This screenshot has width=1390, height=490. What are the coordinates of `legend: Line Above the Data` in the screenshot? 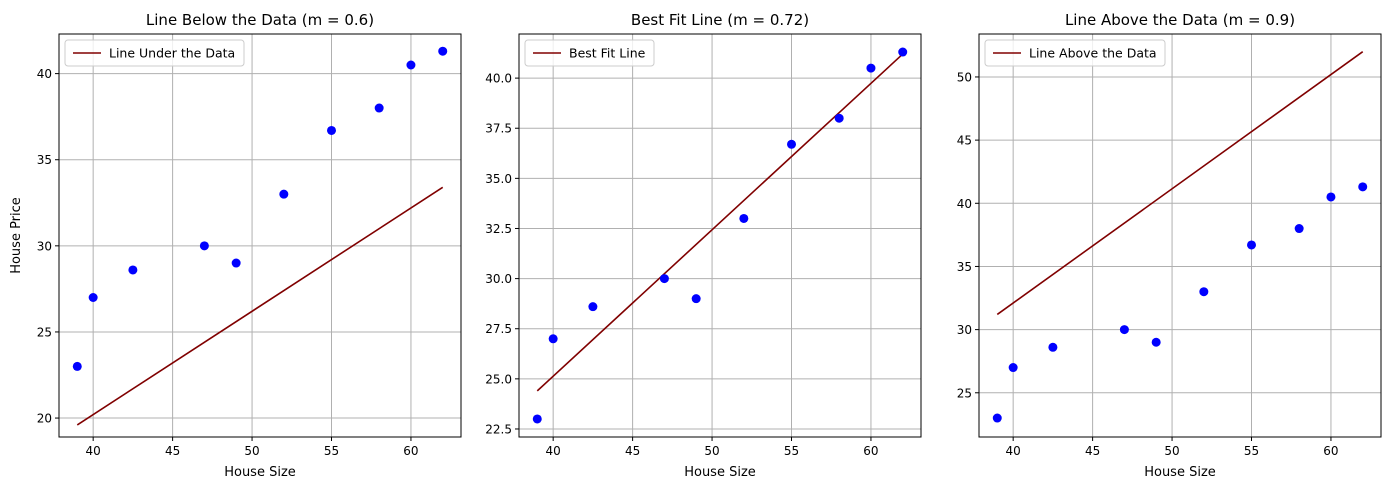 It's located at (1075, 53).